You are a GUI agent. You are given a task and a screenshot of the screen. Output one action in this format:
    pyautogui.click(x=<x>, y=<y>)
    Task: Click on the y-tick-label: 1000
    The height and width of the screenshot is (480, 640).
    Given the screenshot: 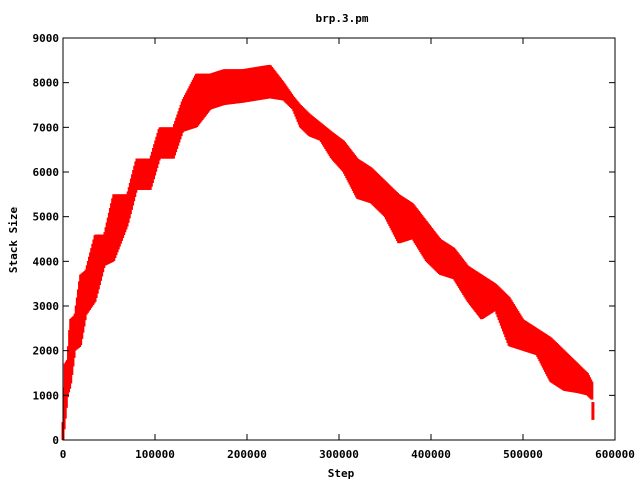 What is the action you would take?
    pyautogui.click(x=46, y=395)
    